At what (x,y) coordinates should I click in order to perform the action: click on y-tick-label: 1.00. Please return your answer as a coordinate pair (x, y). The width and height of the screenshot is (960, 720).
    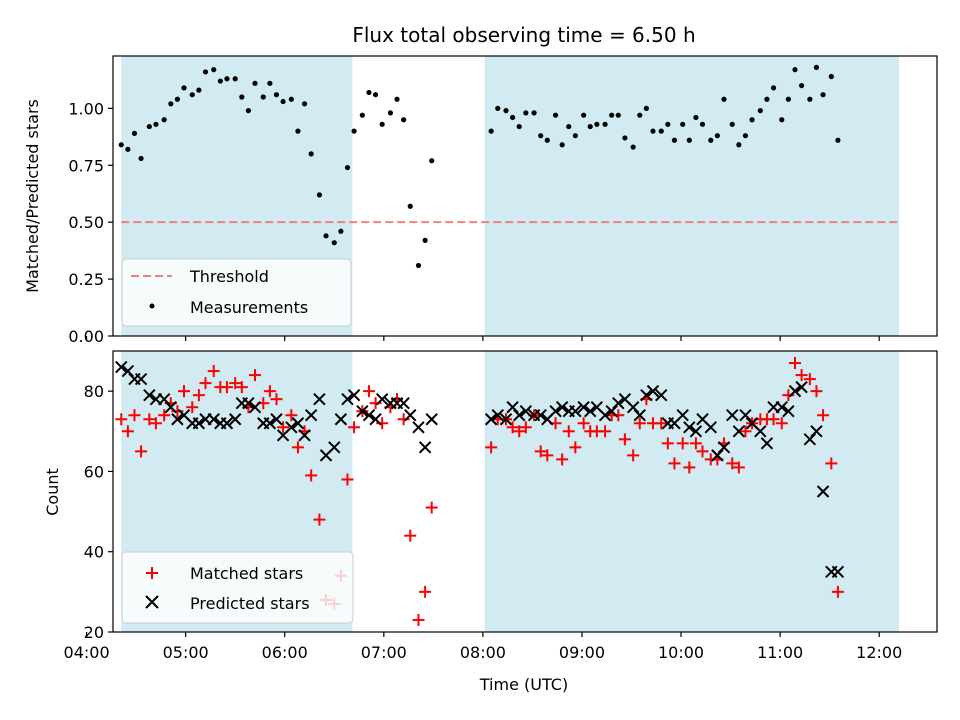
    Looking at the image, I should click on (86, 108).